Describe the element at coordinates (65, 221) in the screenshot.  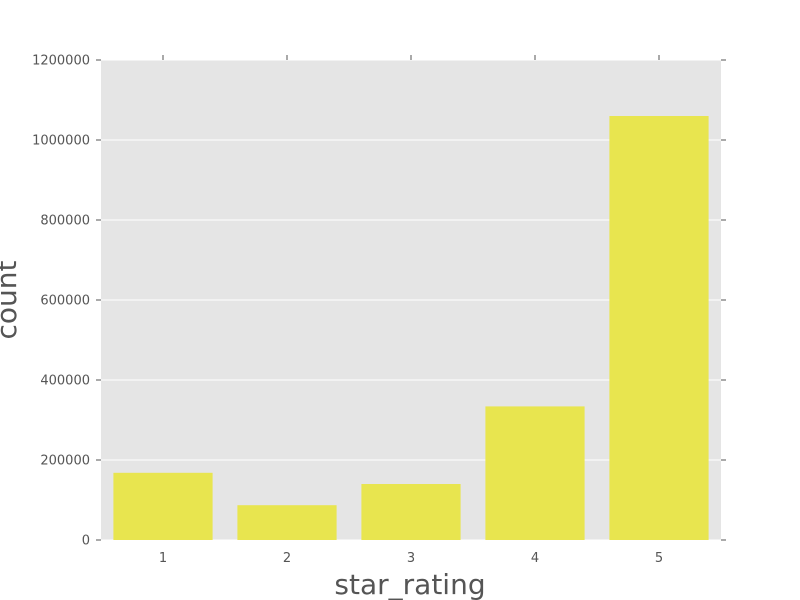
I see `y-tick-label: 800000` at that location.